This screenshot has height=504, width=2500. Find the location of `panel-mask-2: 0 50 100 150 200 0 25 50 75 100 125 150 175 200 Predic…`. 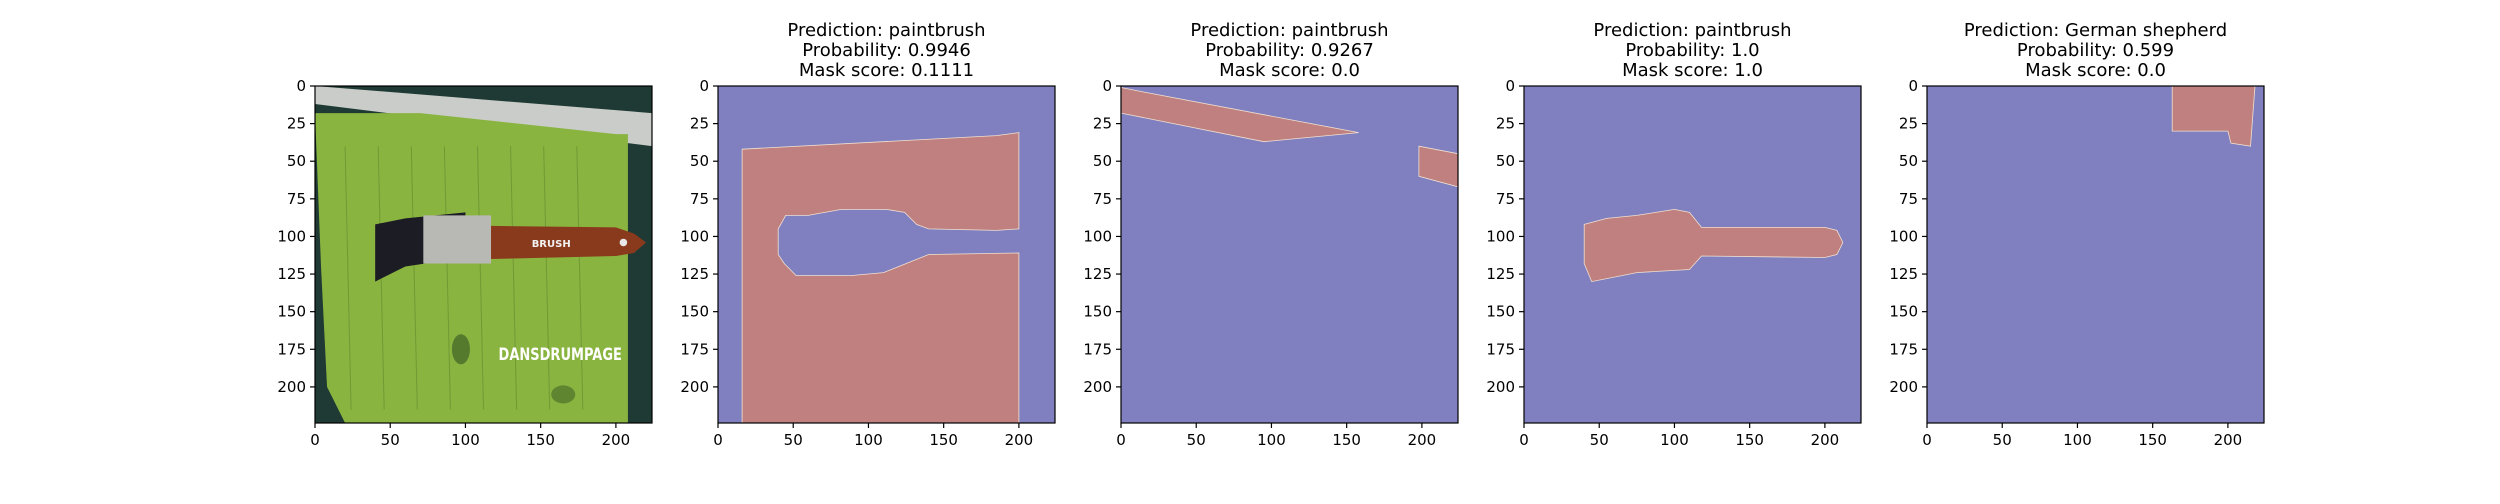

panel-mask-2: 0 50 100 150 200 0 25 50 75 100 125 150 175 200 Predic… is located at coordinates (1271, 234).